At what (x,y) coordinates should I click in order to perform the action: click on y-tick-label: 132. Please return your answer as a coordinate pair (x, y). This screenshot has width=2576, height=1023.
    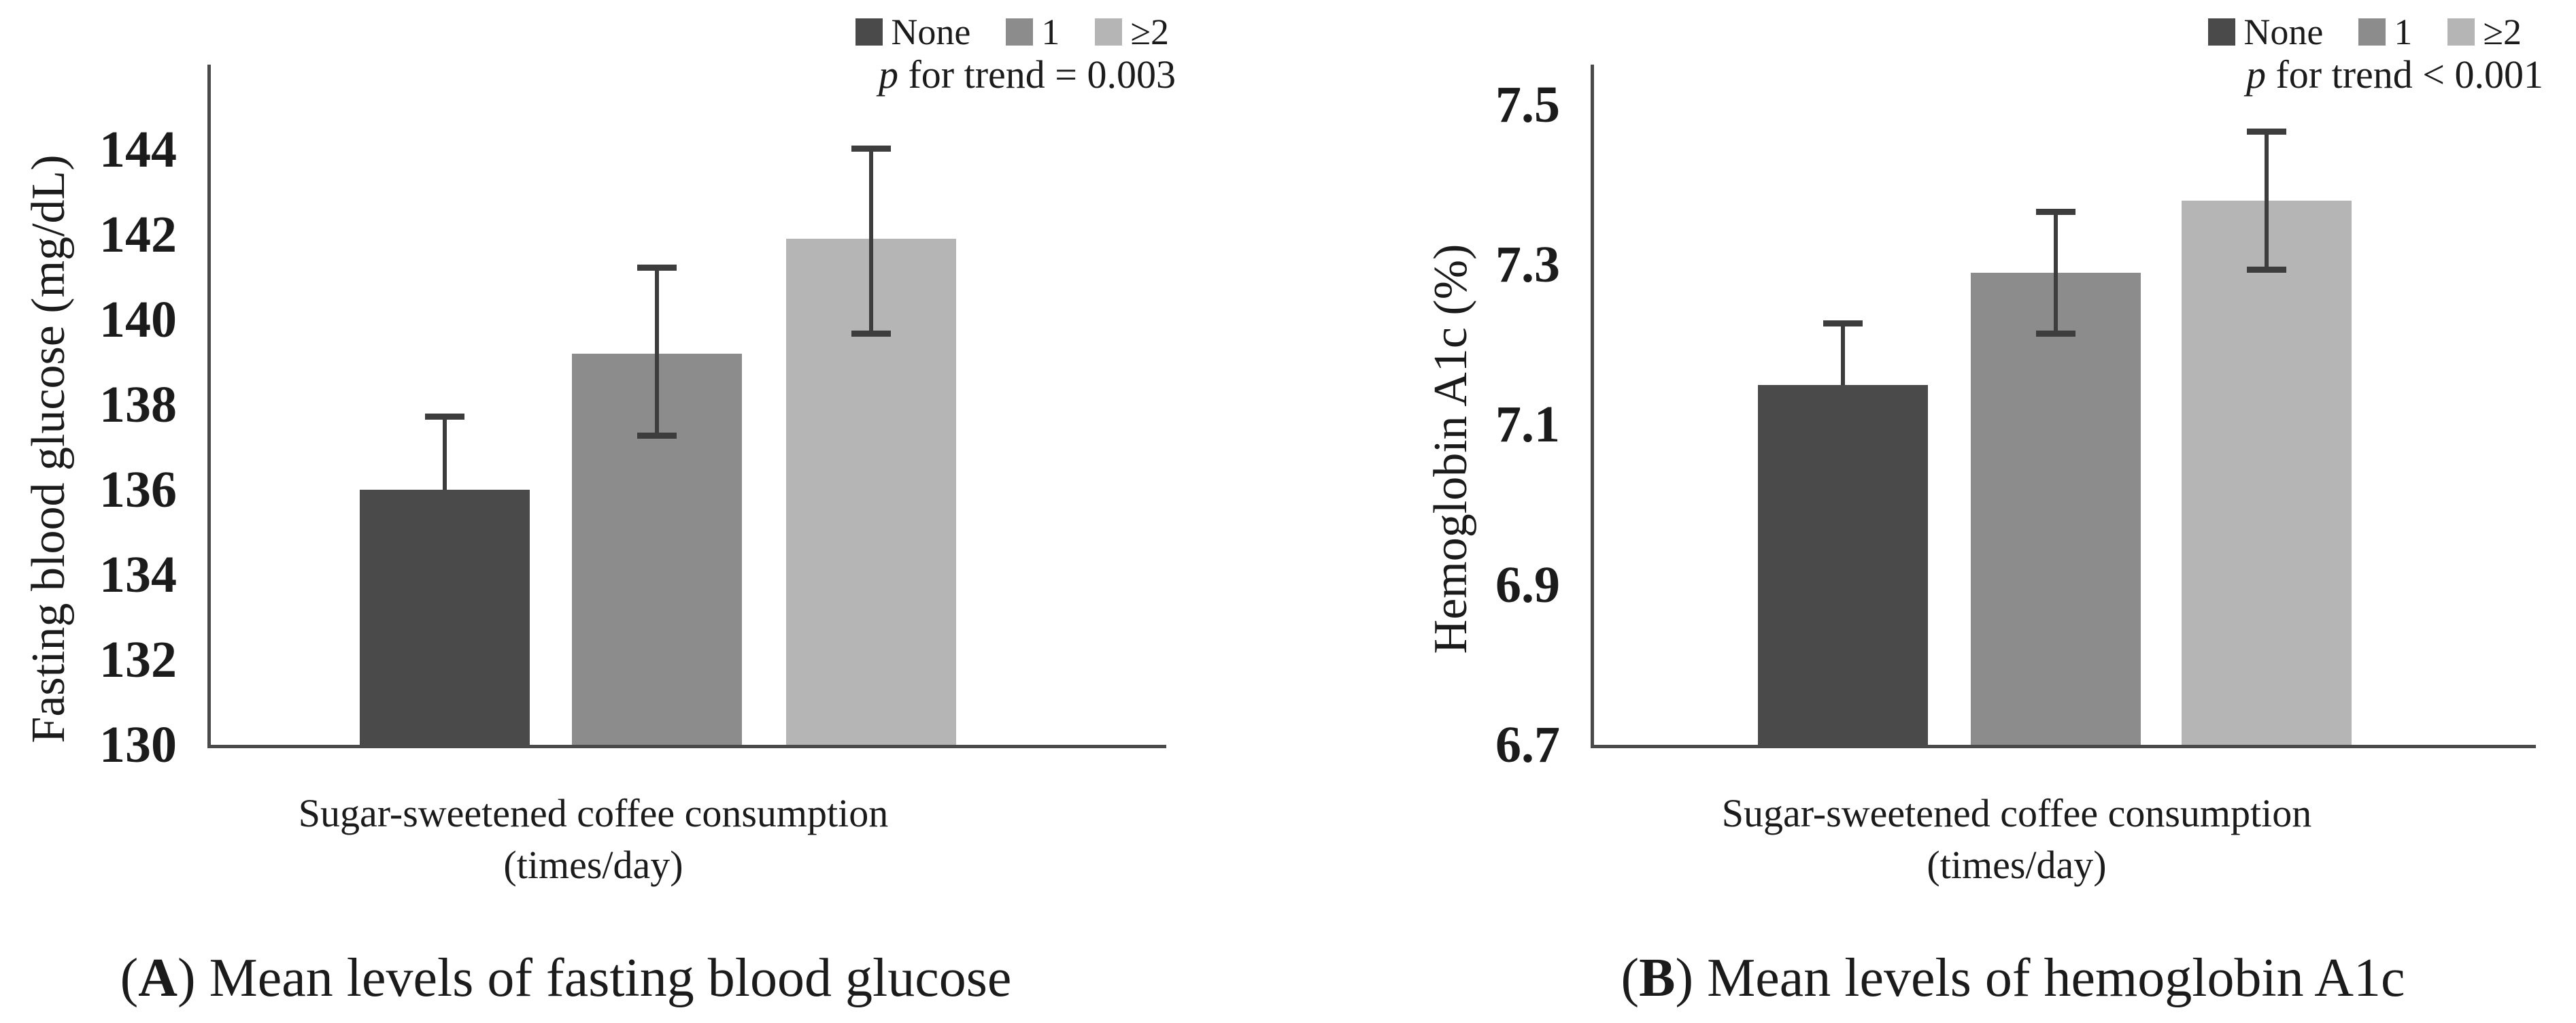
    Looking at the image, I should click on (138, 659).